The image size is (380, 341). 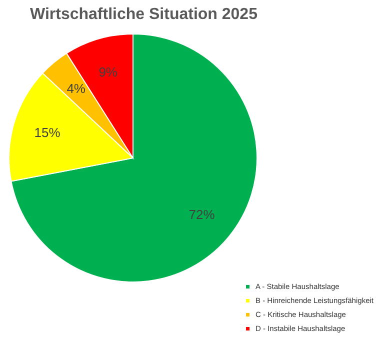 What do you see at coordinates (47, 132) in the screenshot?
I see `data-label: 15%` at bounding box center [47, 132].